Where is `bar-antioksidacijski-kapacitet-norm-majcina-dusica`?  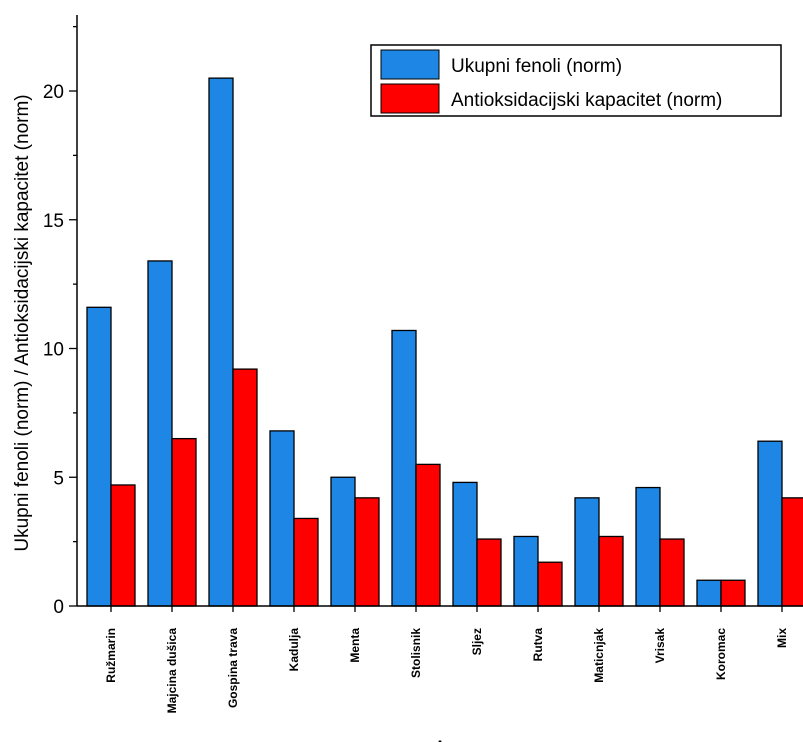 bar-antioksidacijski-kapacitet-norm-majcina-dusica is located at coordinates (184, 522).